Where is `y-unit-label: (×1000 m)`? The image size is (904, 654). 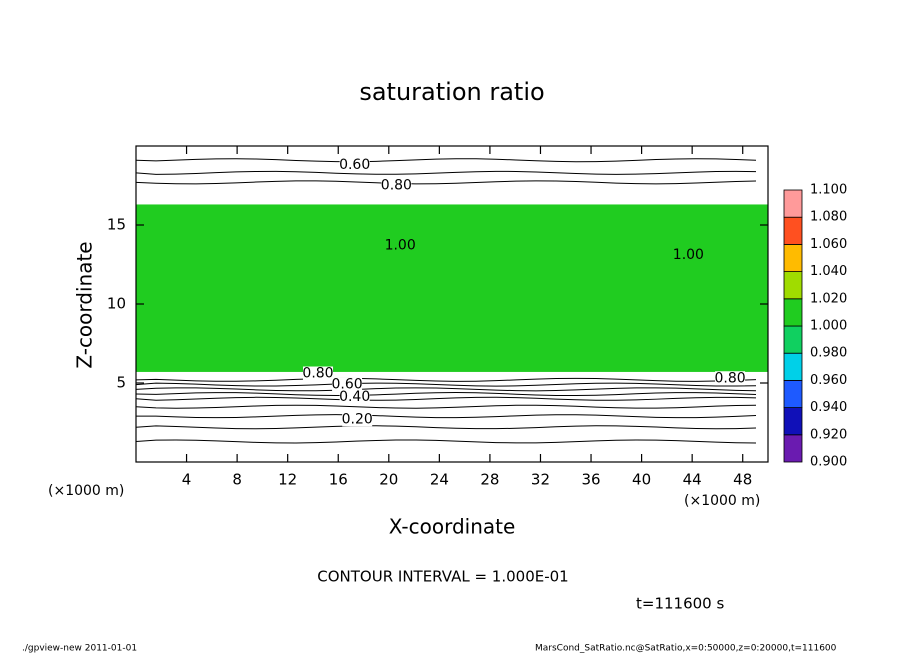 y-unit-label: (×1000 m) is located at coordinates (722, 501).